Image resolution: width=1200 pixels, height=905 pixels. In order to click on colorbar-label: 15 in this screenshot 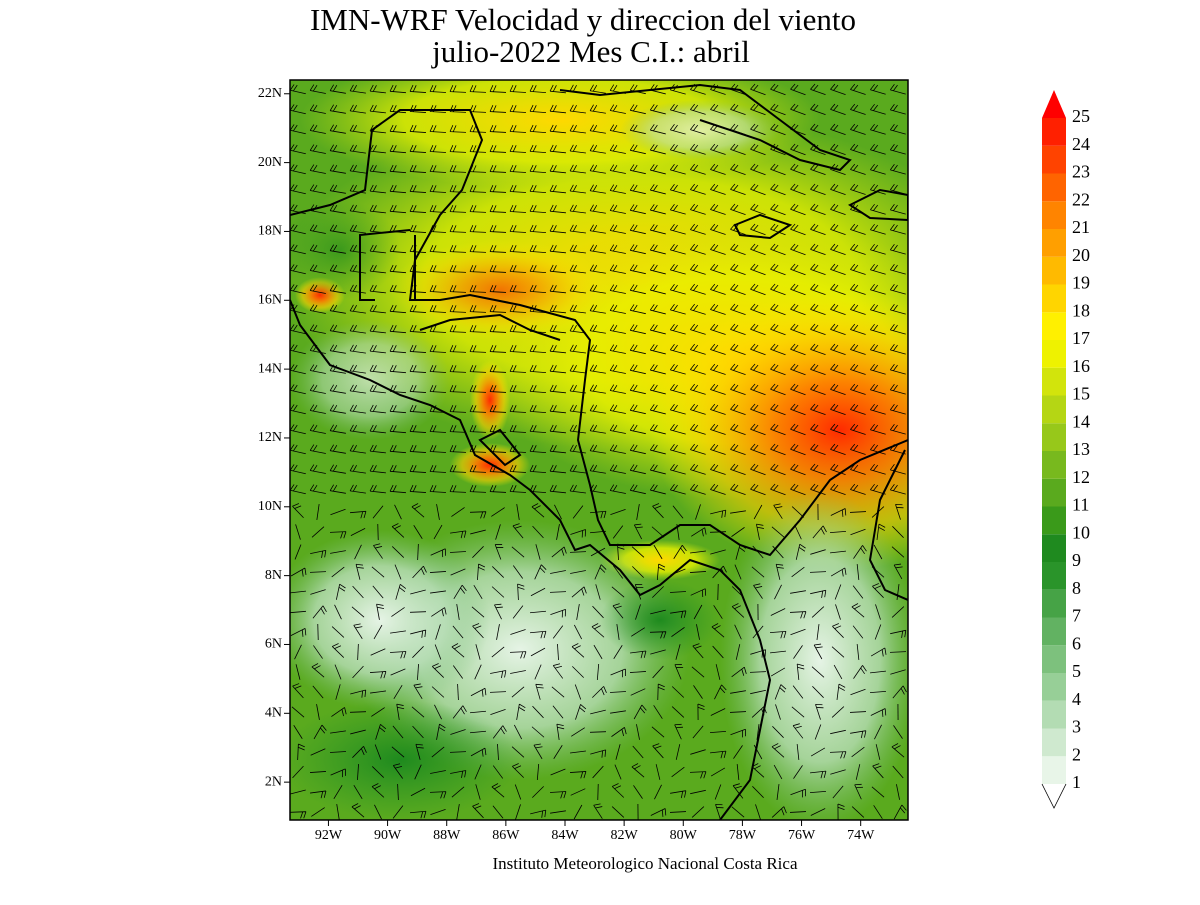, I will do `click(1081, 394)`.